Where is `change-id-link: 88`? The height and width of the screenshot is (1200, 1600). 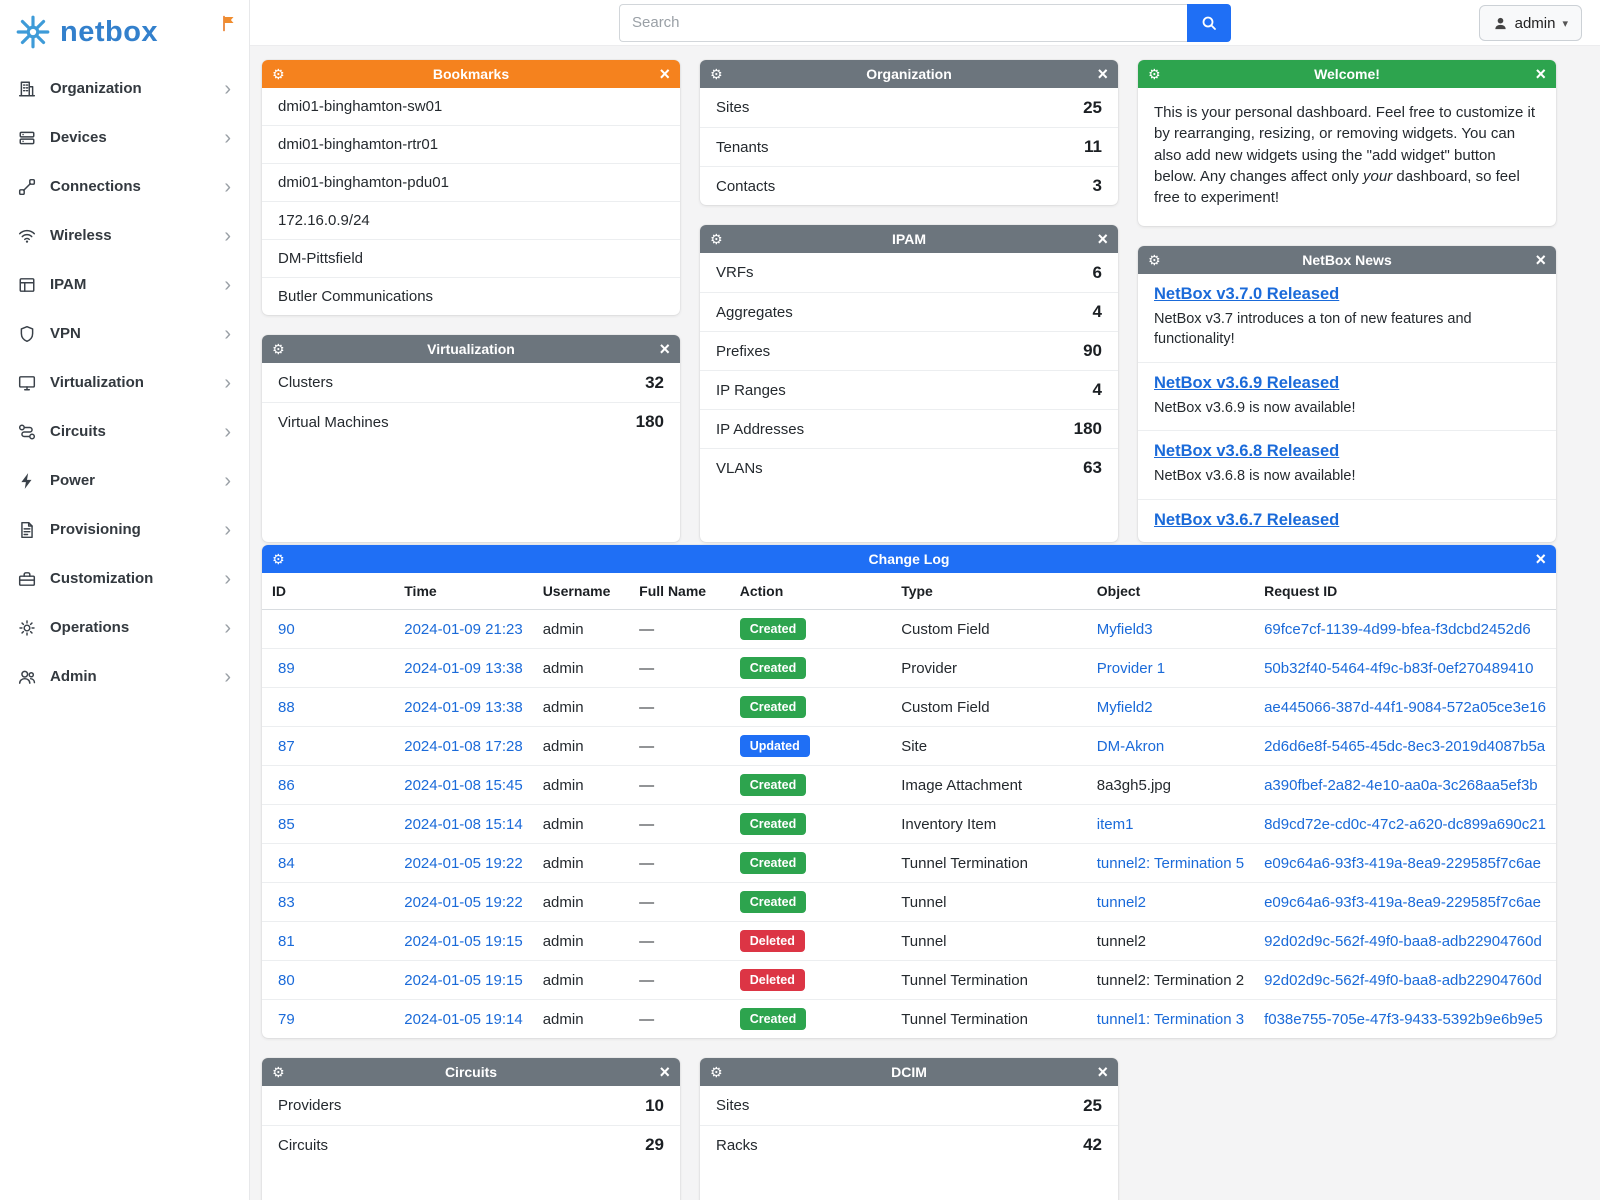
change-id-link: 88 is located at coordinates (286, 707).